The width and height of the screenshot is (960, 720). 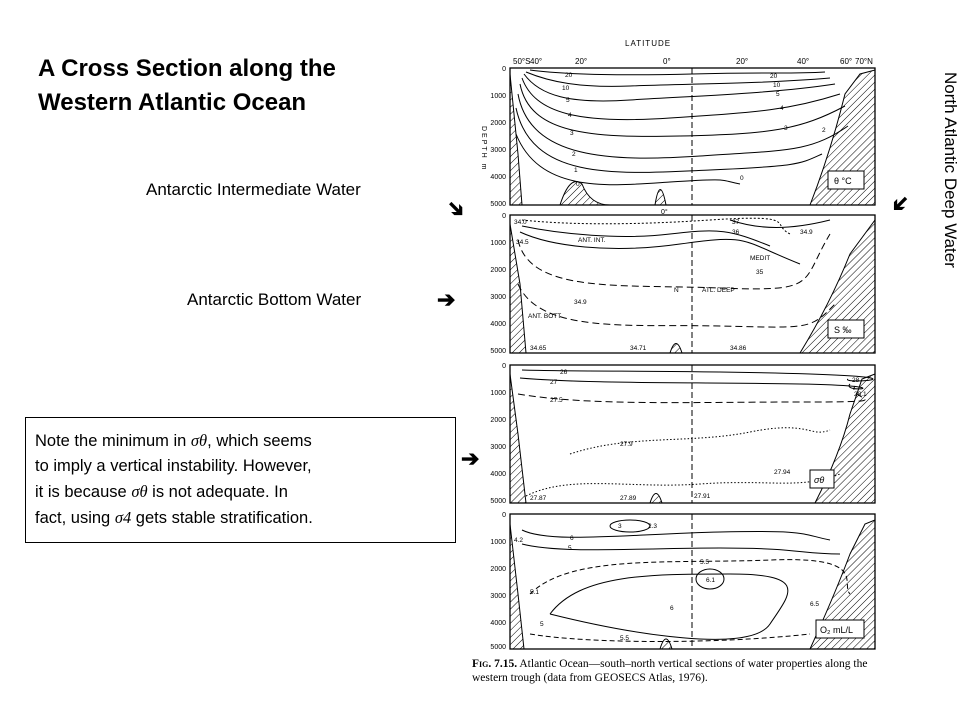 What do you see at coordinates (568, 100) in the screenshot?
I see `isoline-label: 5` at bounding box center [568, 100].